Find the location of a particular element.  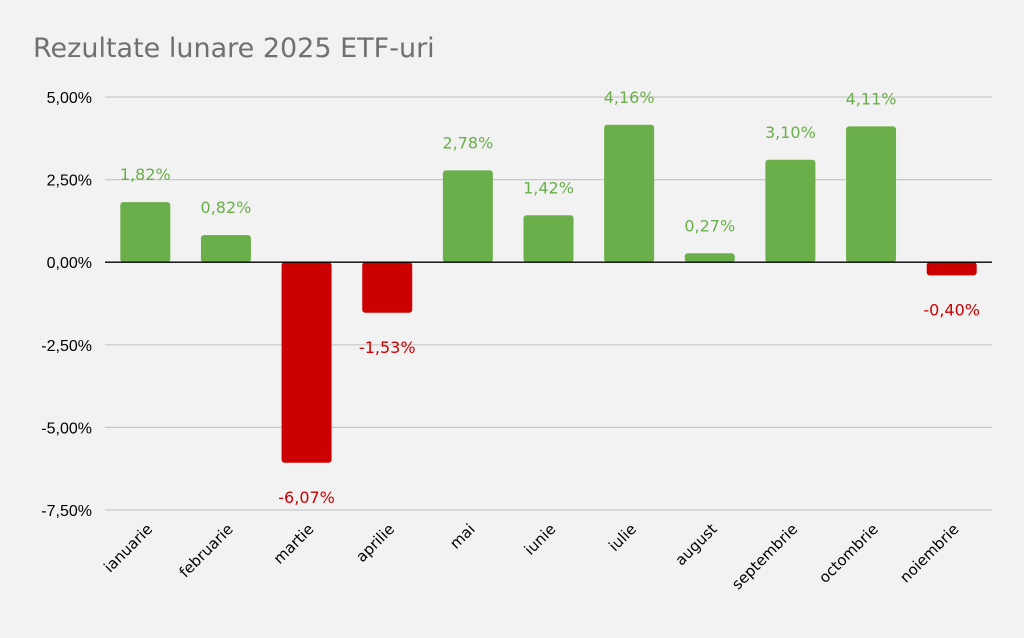

x-tick-label: iulie is located at coordinates (622, 537).